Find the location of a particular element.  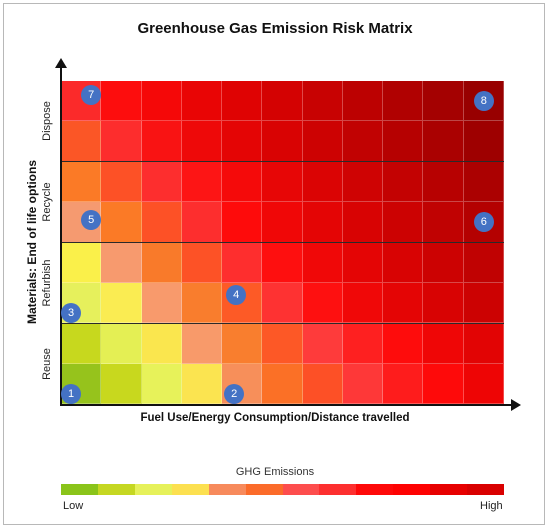

y-axis-line is located at coordinates (61, 236).